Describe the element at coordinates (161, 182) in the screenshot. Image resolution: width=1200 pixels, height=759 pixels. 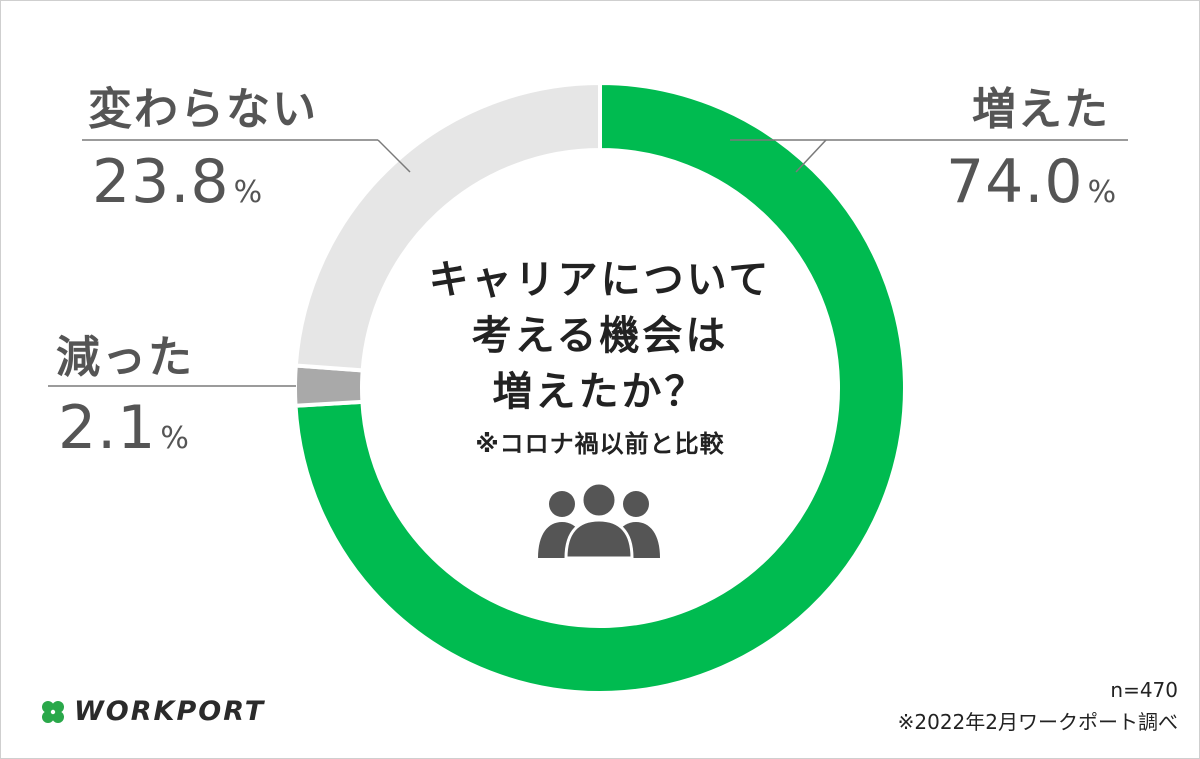
I see `slice-value-unchanged-number: 23.8` at that location.